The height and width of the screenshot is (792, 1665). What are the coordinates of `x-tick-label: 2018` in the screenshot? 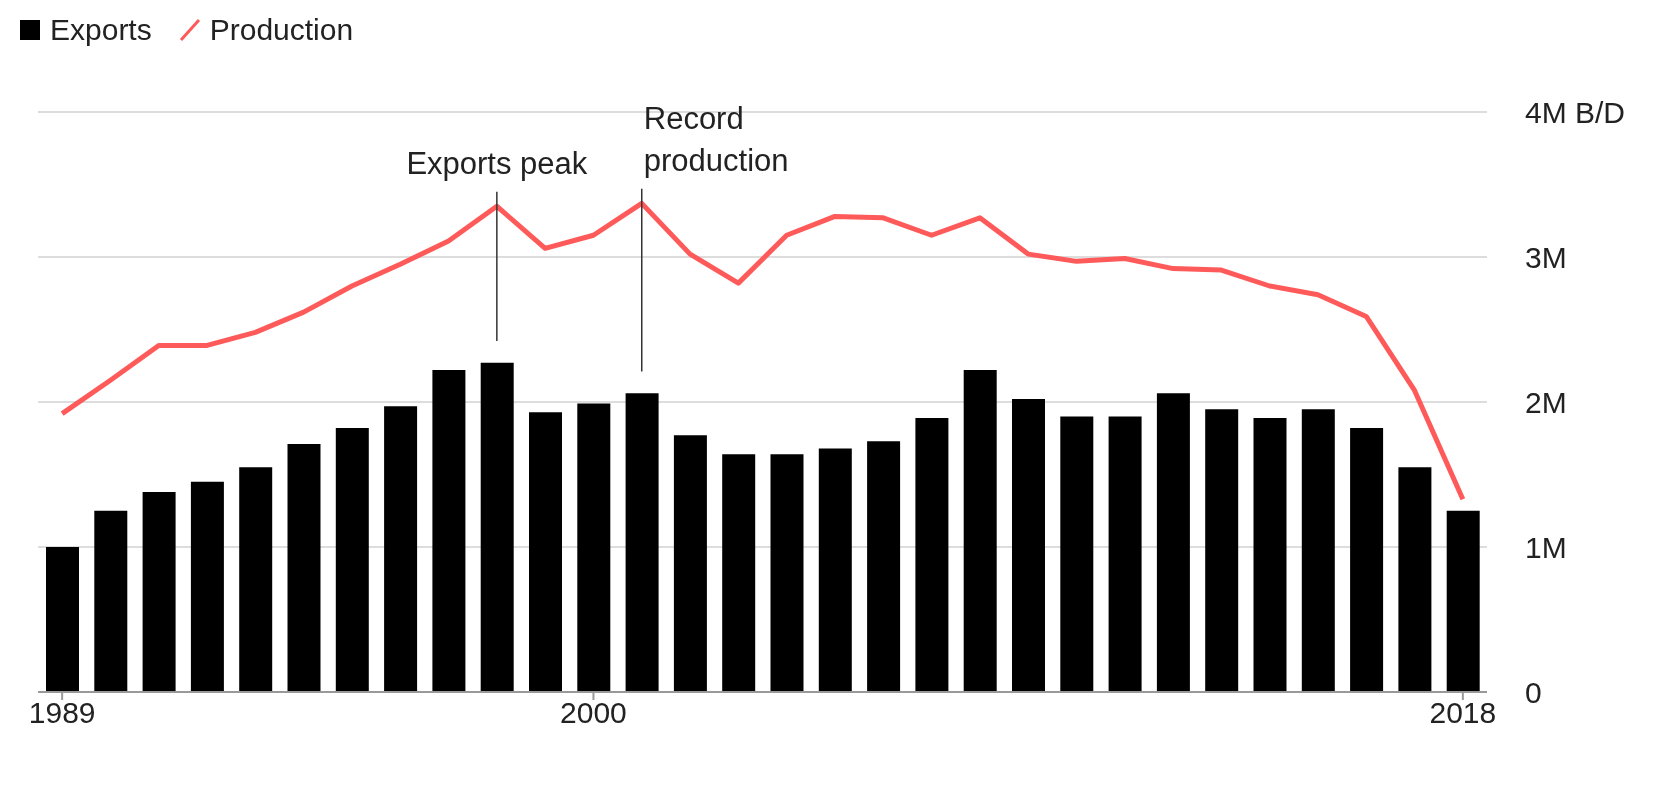 It's located at (1463, 713).